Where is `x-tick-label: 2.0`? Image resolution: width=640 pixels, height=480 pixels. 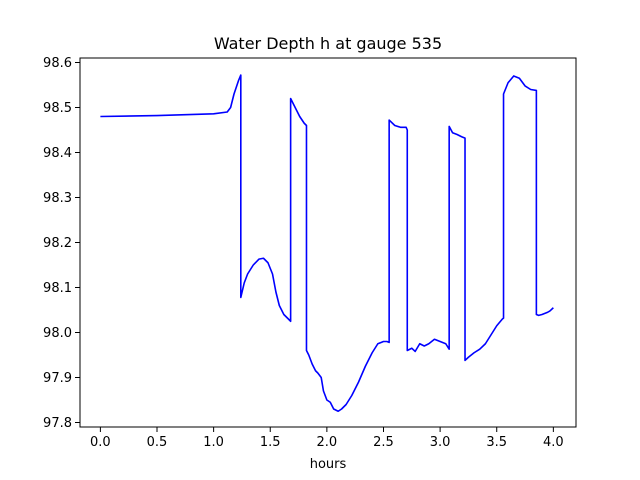 x-tick-label: 2.0 is located at coordinates (327, 442).